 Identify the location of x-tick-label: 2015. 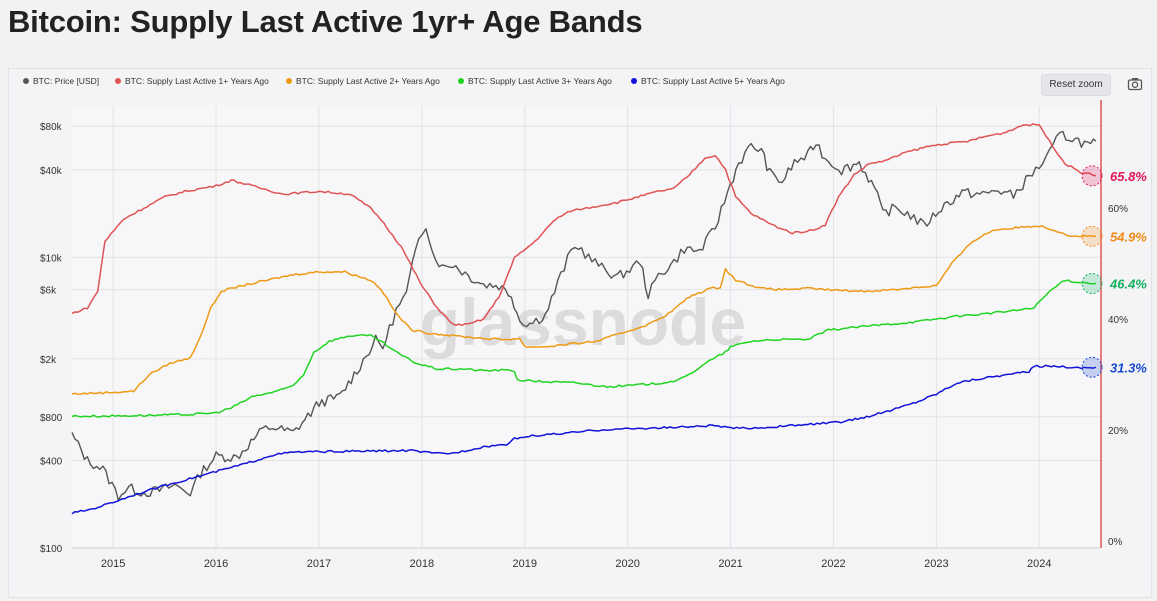
(113, 564).